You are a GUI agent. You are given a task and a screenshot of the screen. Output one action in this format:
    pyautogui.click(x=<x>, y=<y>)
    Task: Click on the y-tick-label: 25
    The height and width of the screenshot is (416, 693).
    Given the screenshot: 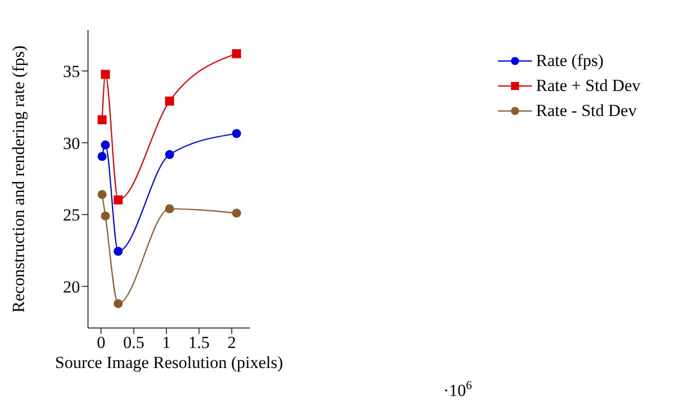 What is the action you would take?
    pyautogui.click(x=71, y=215)
    